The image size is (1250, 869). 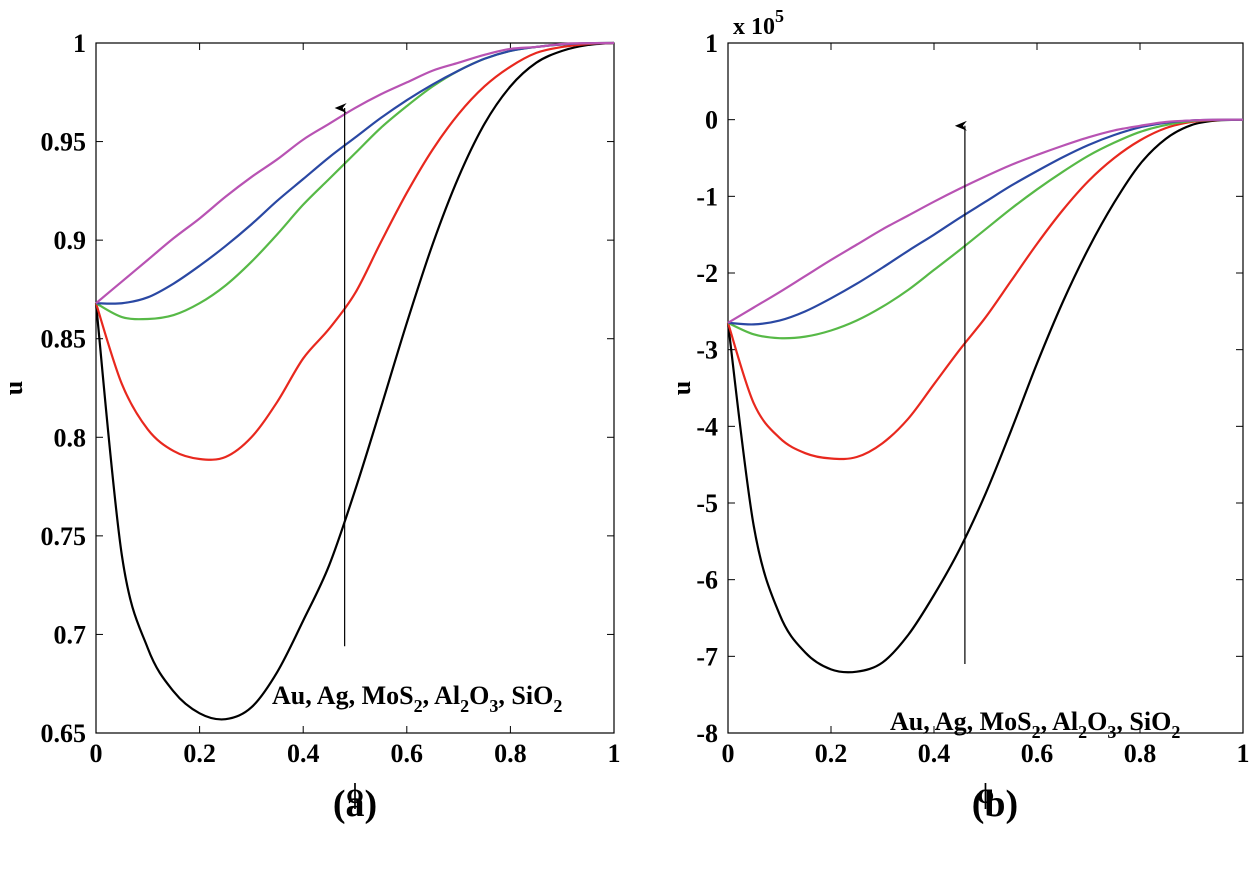 What do you see at coordinates (707, 426) in the screenshot?
I see `y-tick-label: -4` at bounding box center [707, 426].